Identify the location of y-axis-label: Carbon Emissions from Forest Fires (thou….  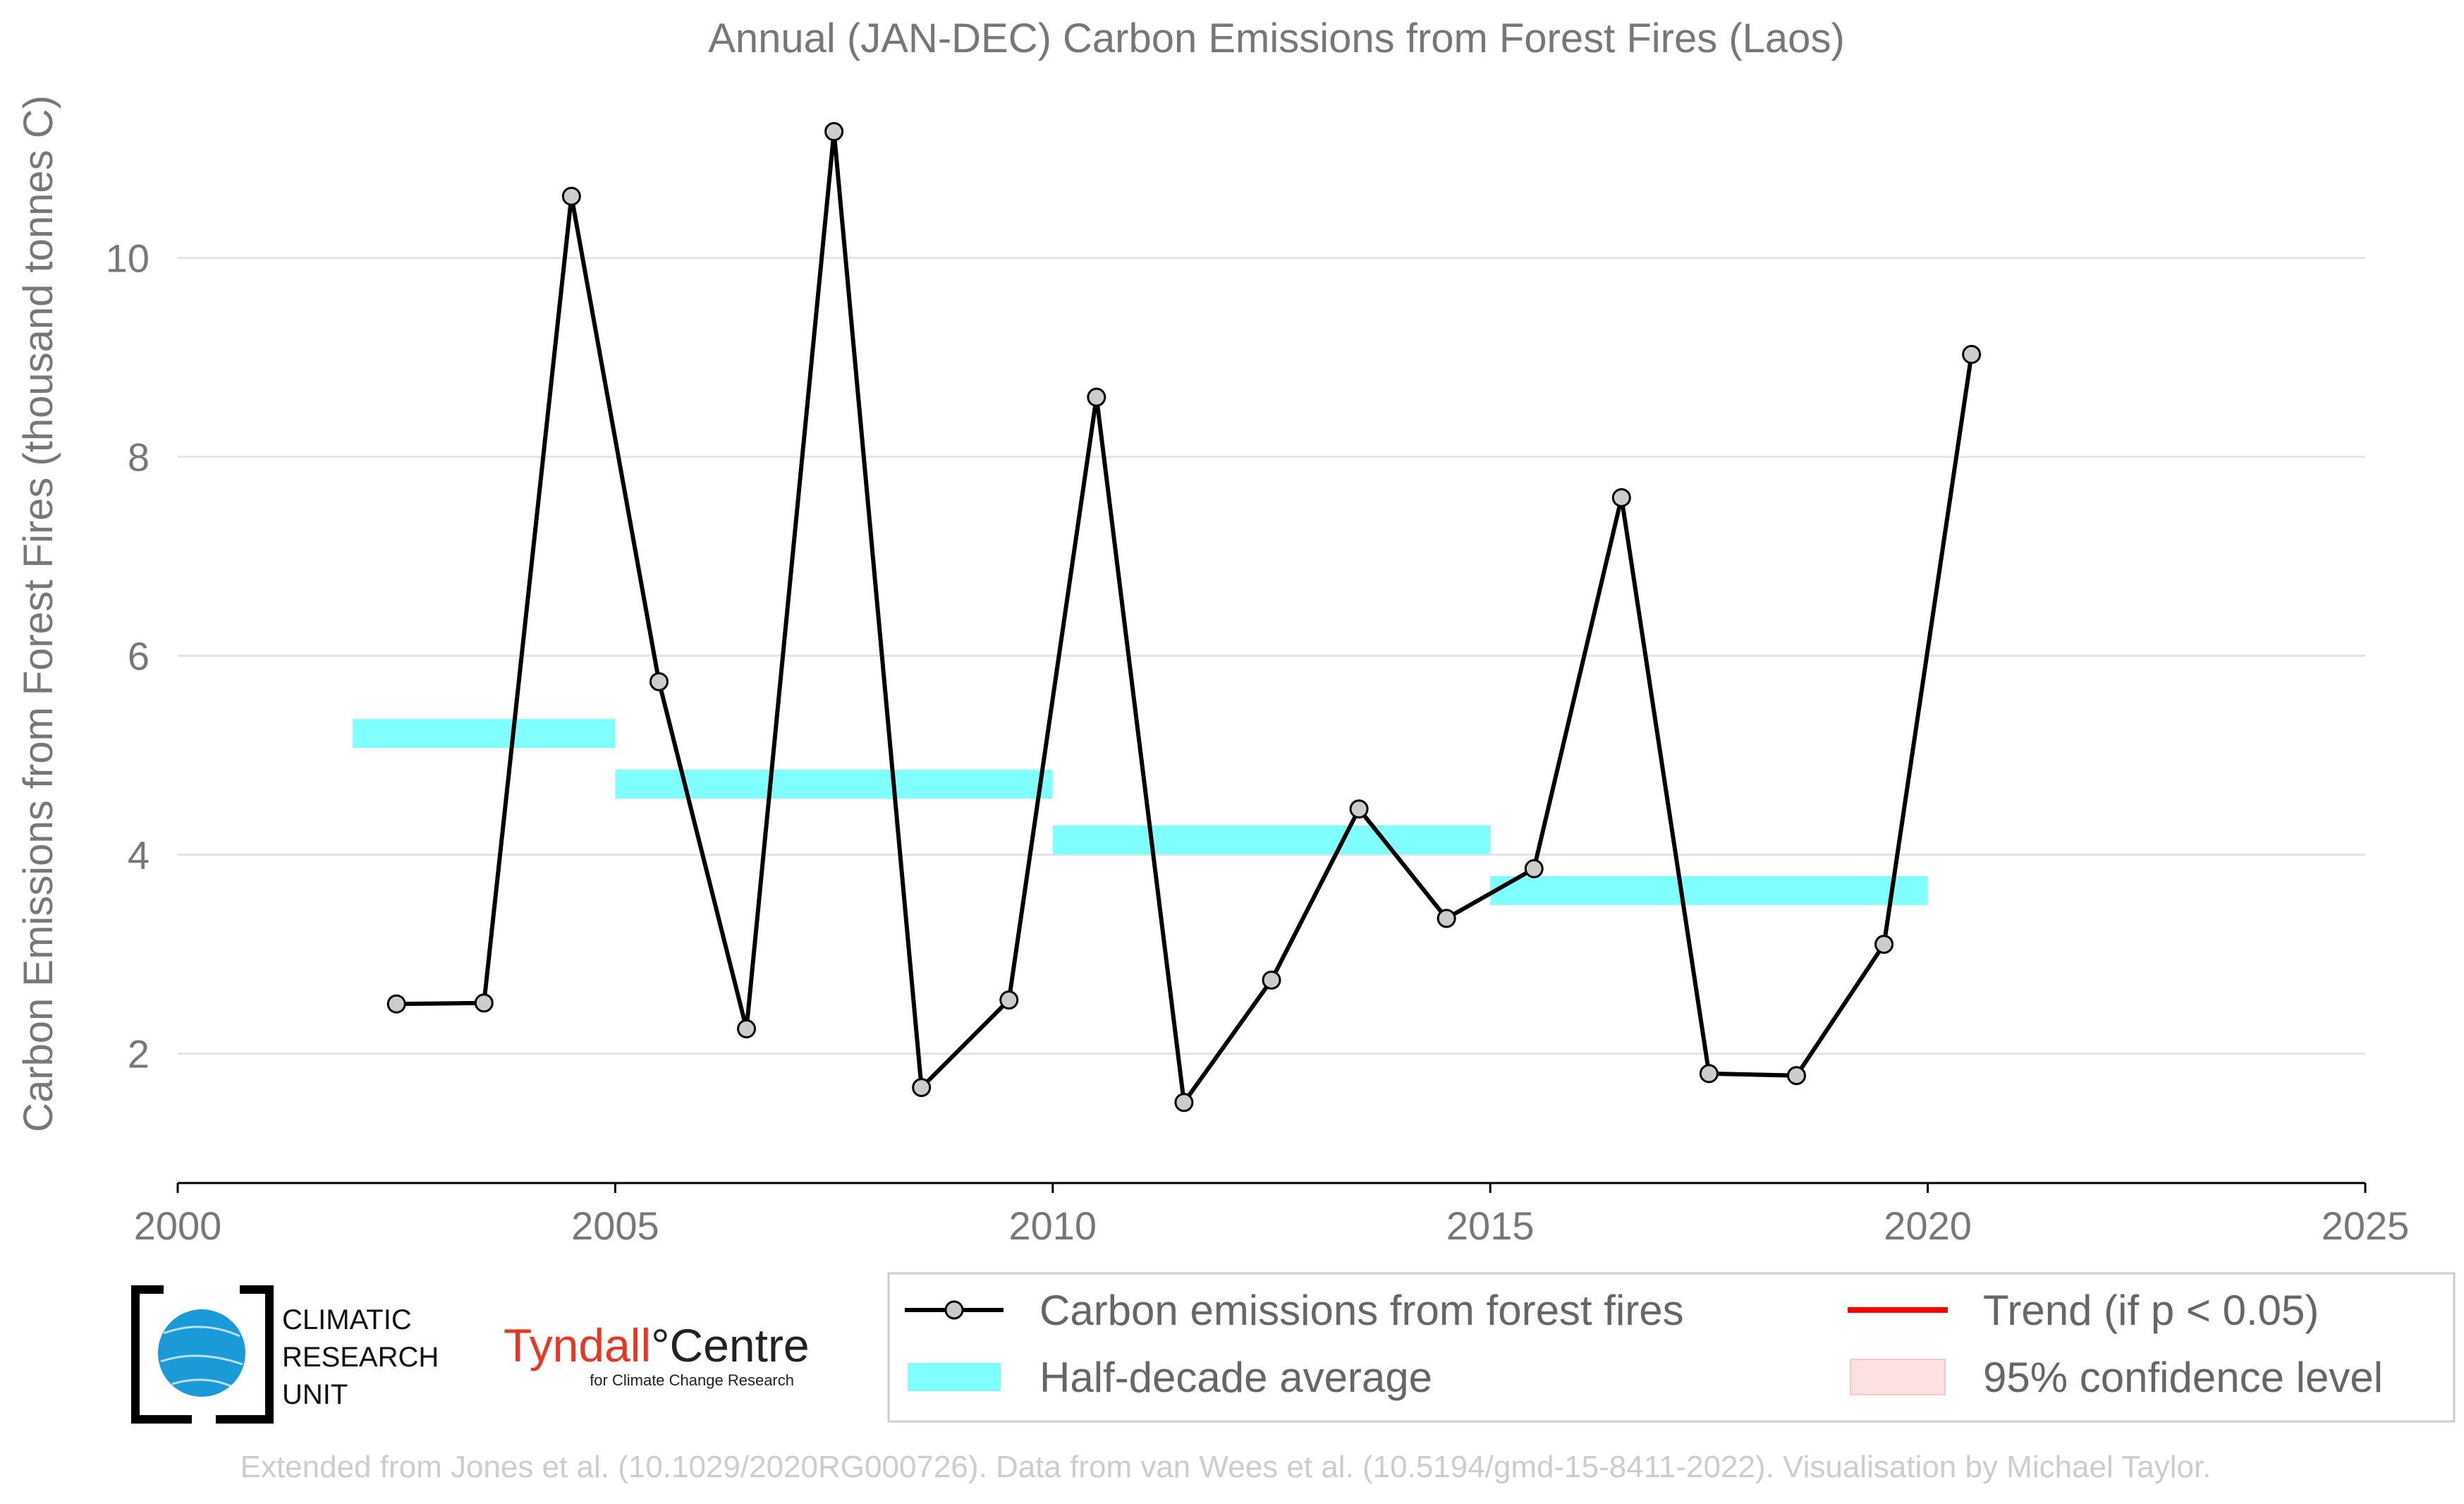
(38, 613).